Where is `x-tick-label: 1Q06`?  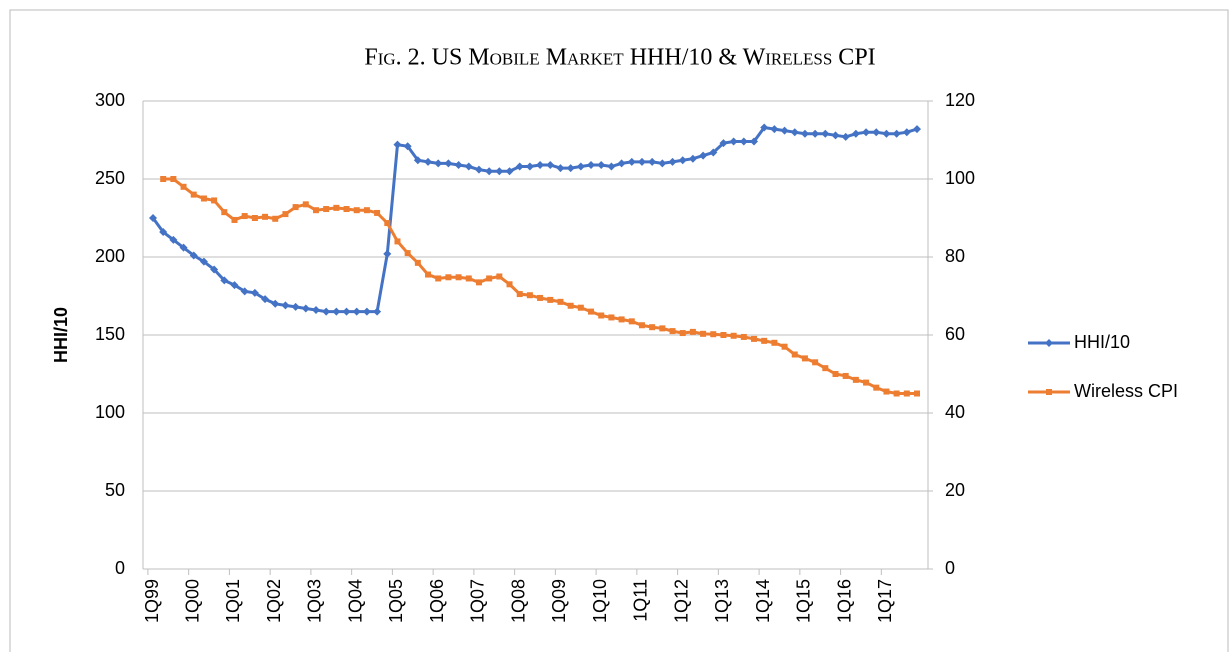
x-tick-label: 1Q06 is located at coordinates (437, 601).